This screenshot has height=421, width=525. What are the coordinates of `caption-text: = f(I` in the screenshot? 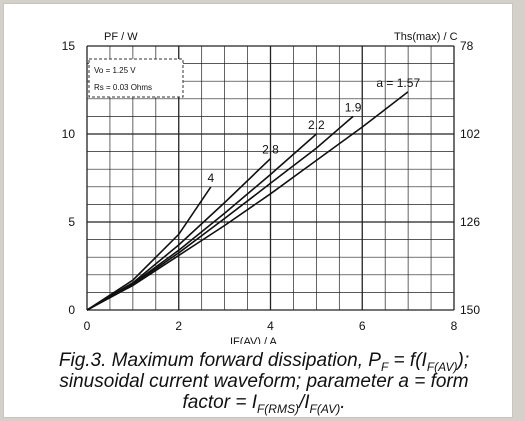 It's located at (407, 360).